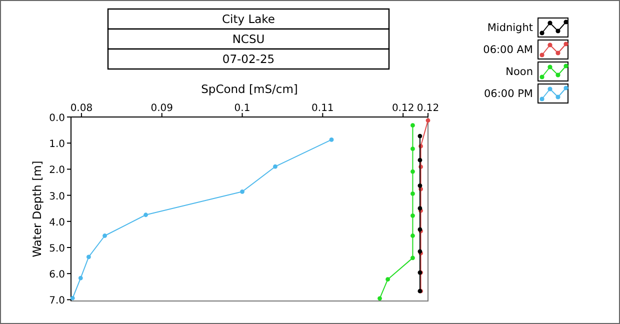 This screenshot has height=324, width=620. I want to click on chart-title: City Lake, so click(248, 19).